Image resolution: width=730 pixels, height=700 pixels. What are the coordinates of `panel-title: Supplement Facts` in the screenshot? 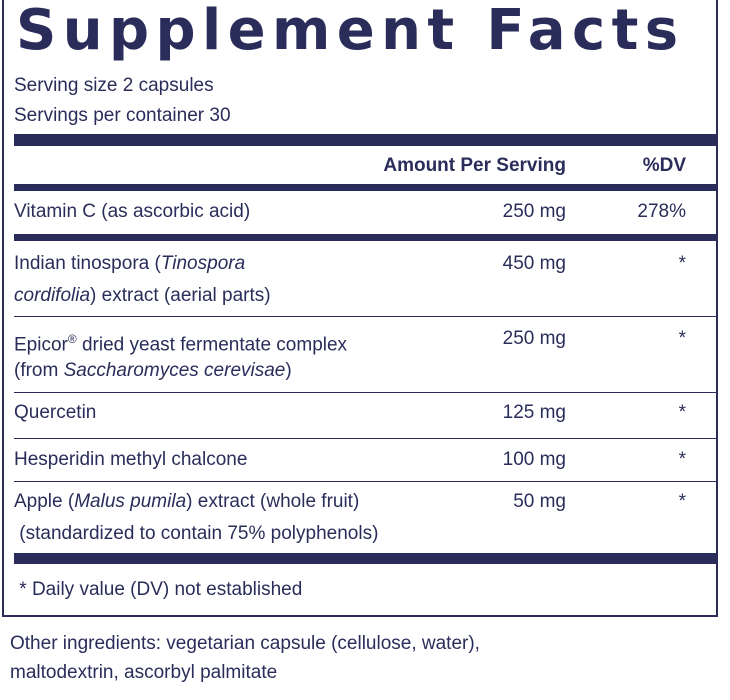 It's located at (350, 31).